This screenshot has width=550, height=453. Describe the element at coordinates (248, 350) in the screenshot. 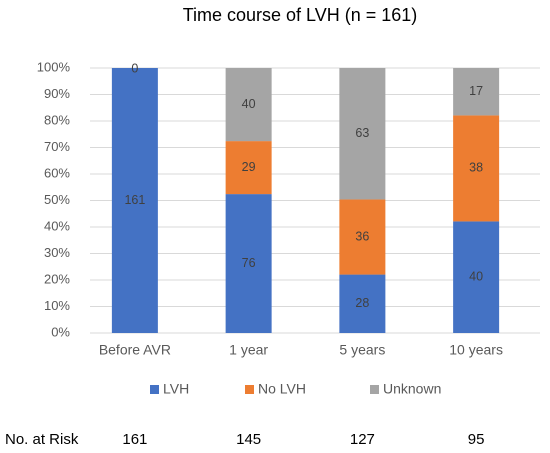

I see `x-tick-label: 1 year` at that location.